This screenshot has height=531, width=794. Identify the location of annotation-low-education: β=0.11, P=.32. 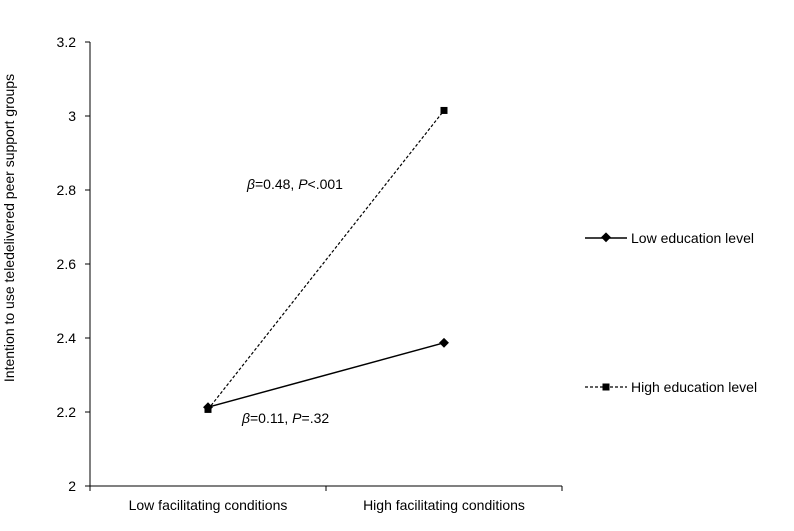
(285, 418).